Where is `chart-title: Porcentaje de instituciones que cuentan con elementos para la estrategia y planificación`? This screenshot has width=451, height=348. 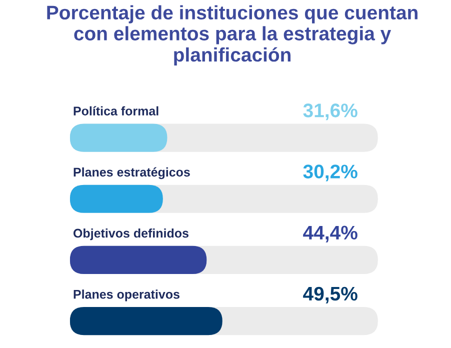
chart-title: Porcentaje de instituciones que cuentan con elementos para la estrategia y planificación is located at coordinates (232, 35).